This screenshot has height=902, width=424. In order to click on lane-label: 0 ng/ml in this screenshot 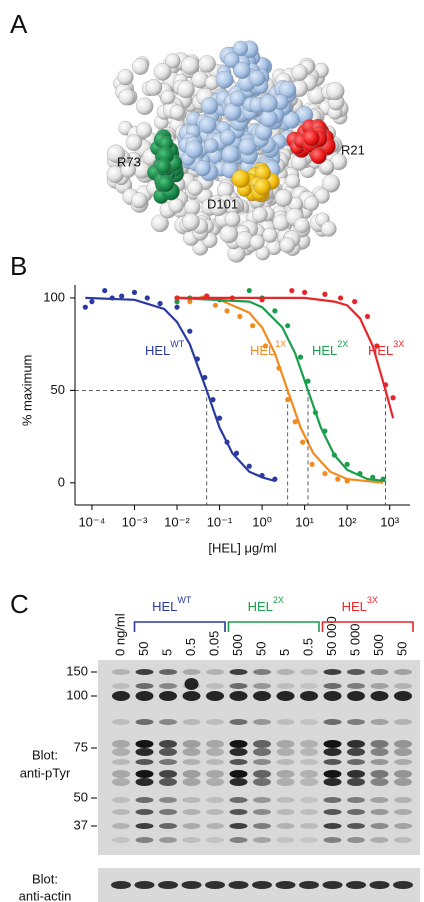, I will do `click(119, 634)`.